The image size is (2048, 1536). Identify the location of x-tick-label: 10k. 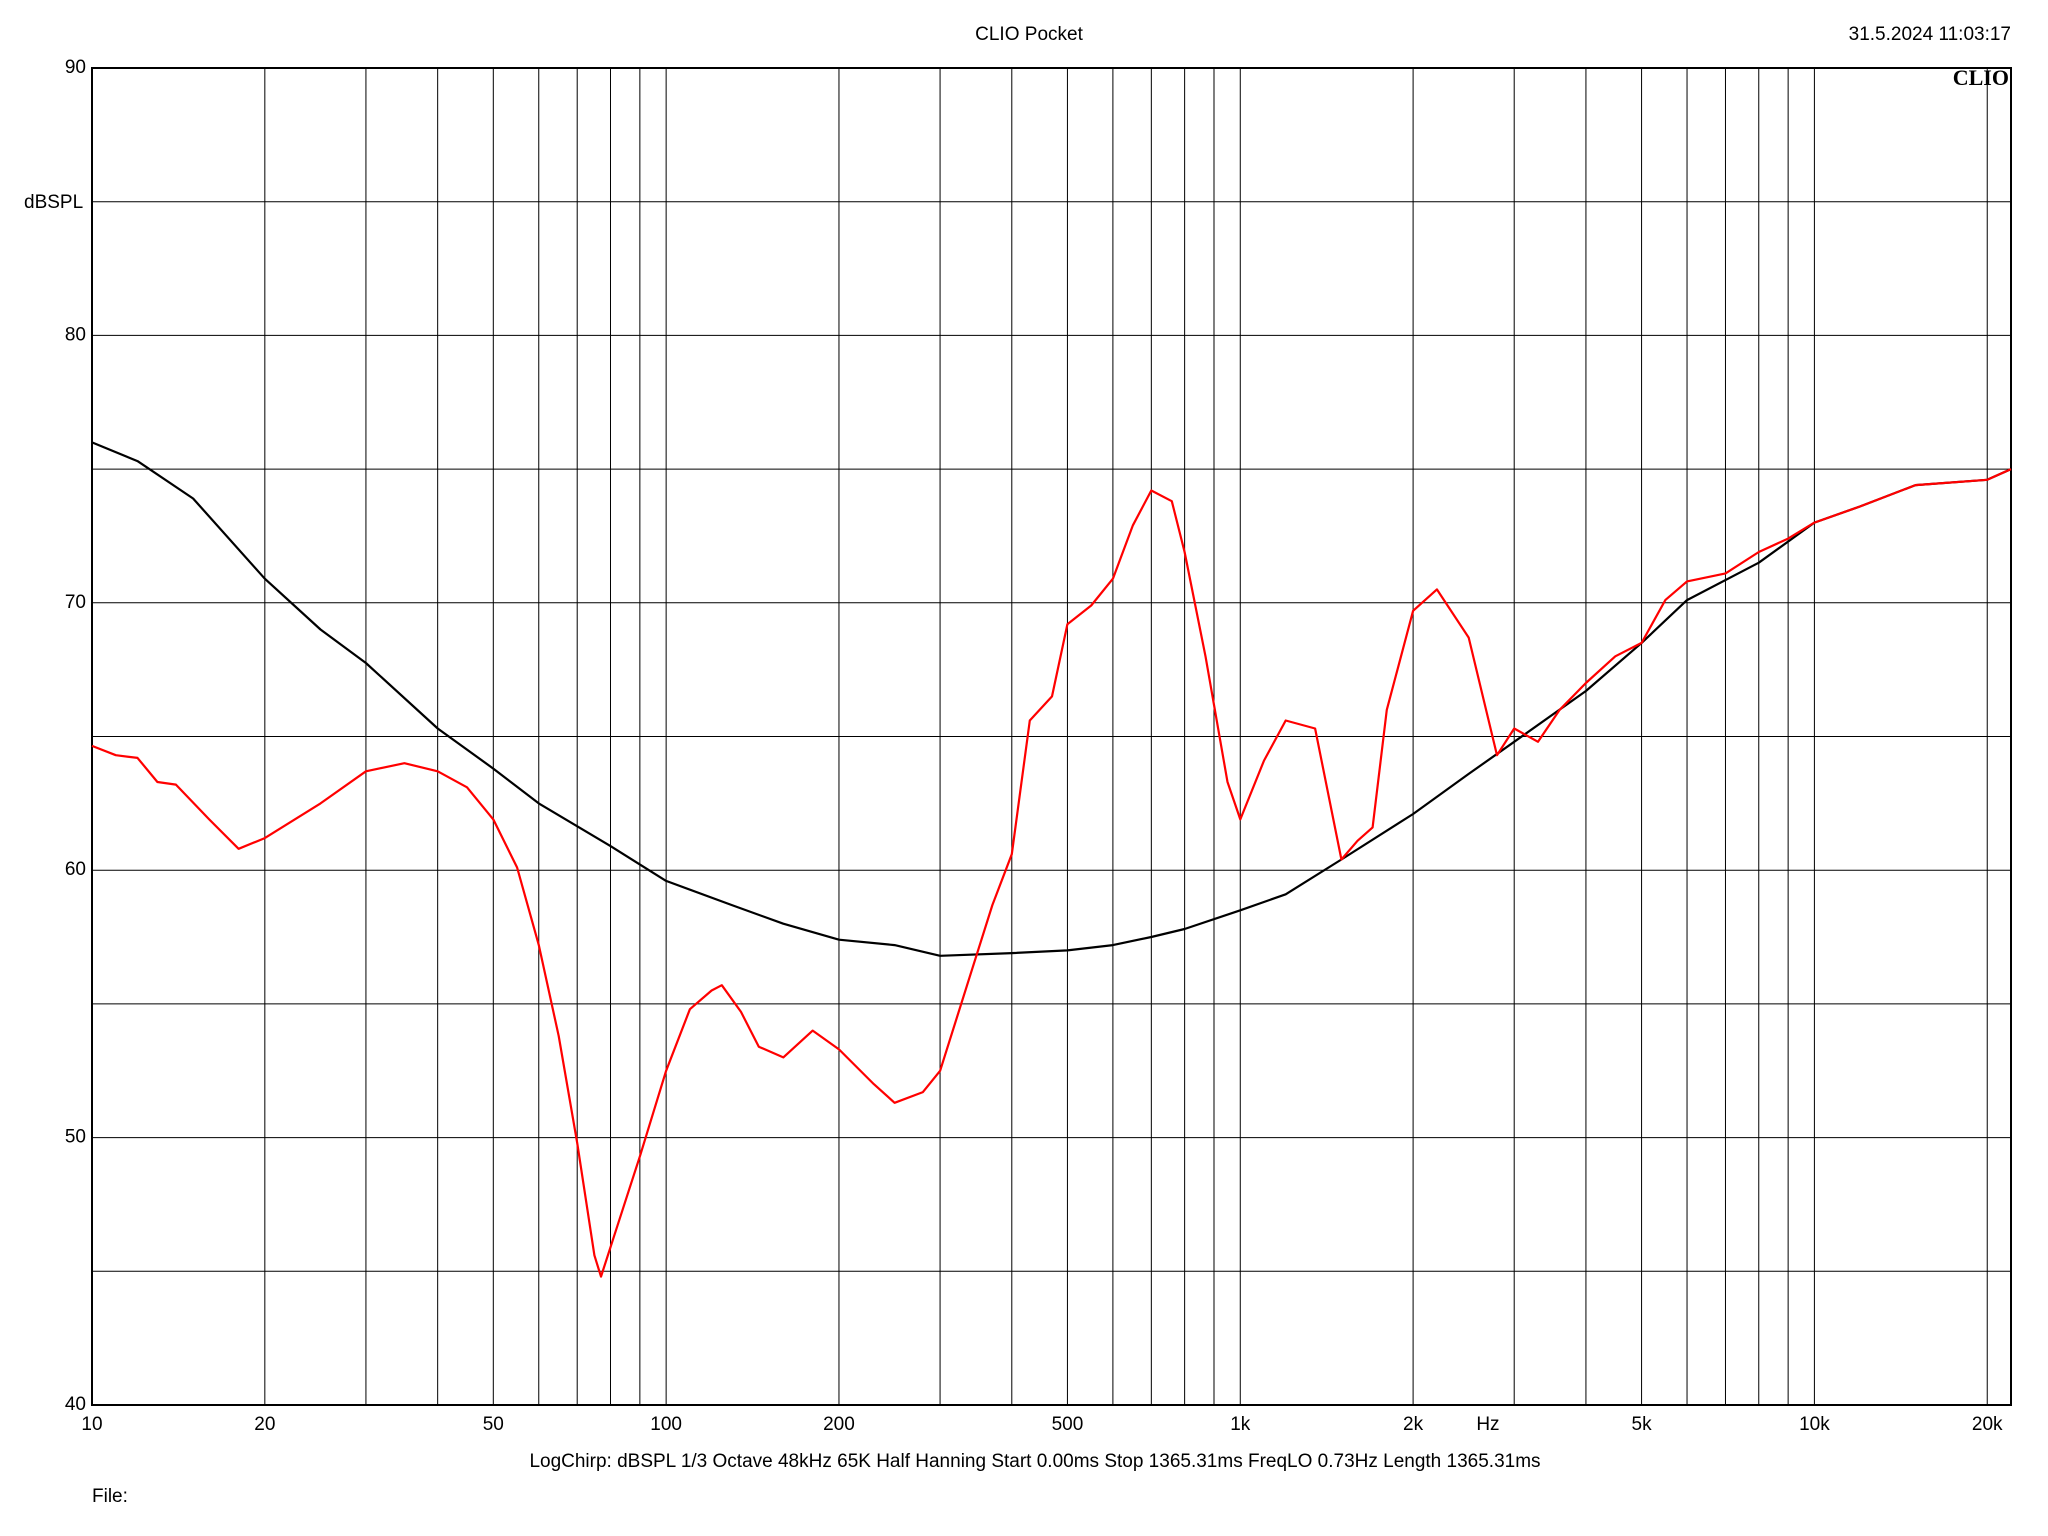
(1814, 1424).